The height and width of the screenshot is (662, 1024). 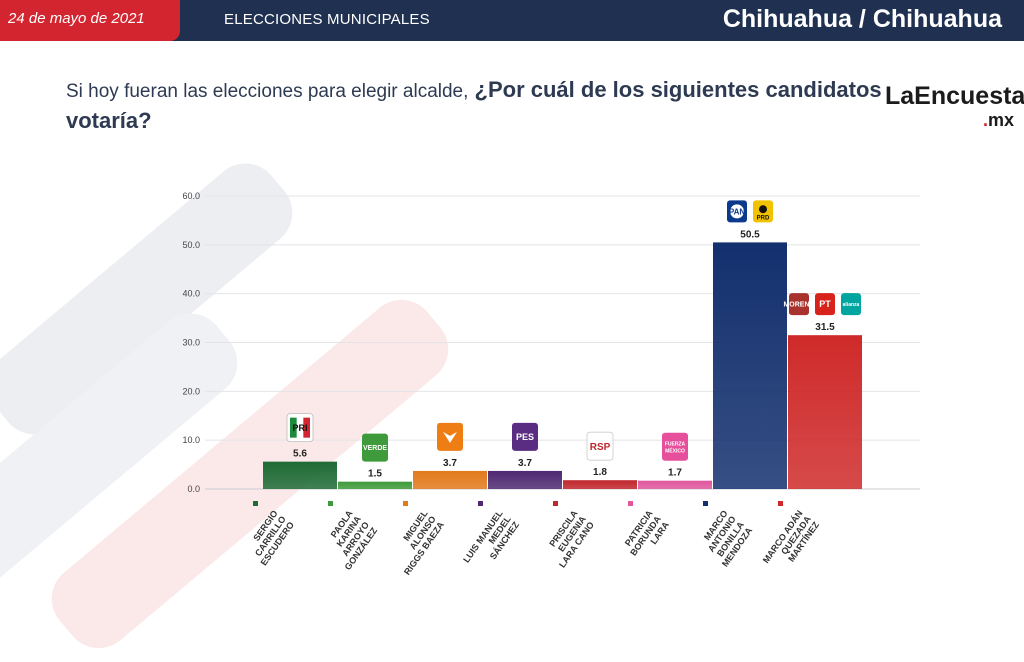 I want to click on logo-fuerza-mexico-text-1: FUERZA, so click(x=675, y=445).